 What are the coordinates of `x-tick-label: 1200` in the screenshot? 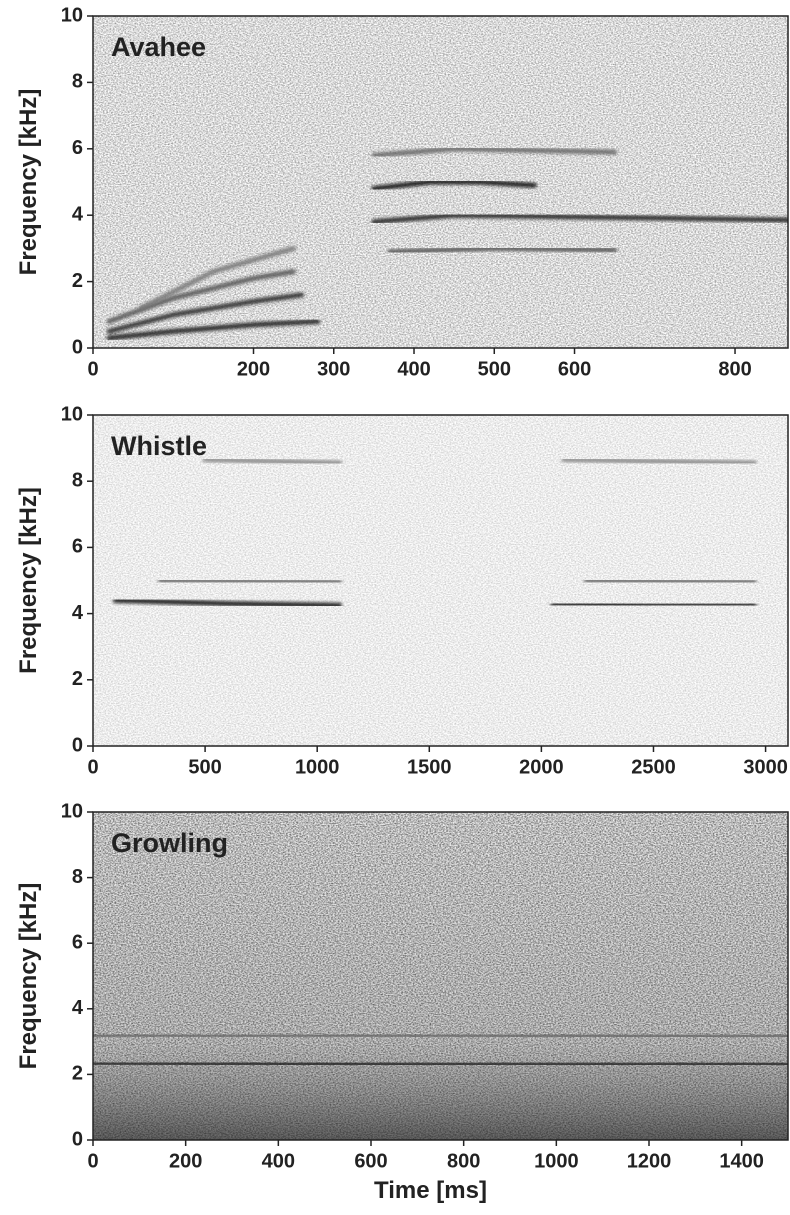 It's located at (649, 1161).